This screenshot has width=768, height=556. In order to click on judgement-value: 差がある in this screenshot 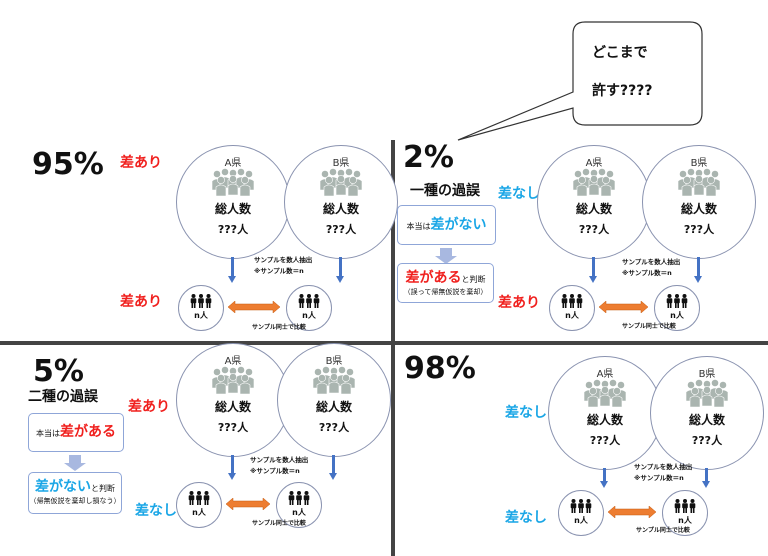, I will do `click(433, 278)`.